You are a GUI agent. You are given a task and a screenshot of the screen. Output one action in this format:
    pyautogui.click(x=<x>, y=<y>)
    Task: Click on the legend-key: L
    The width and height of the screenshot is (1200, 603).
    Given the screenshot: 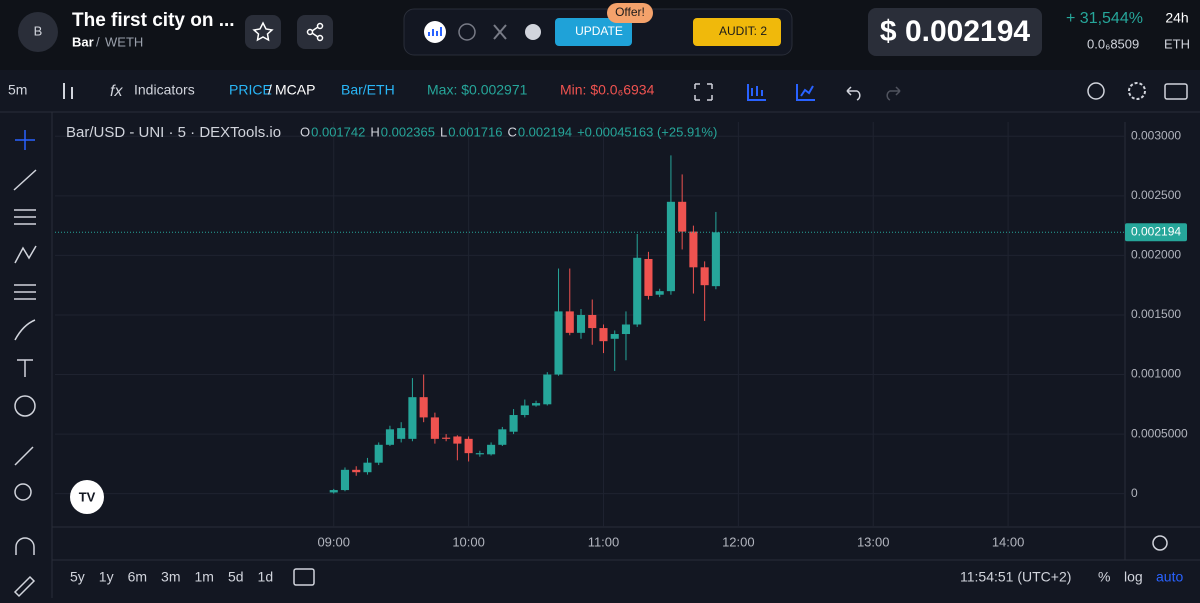 What is the action you would take?
    pyautogui.click(x=443, y=131)
    